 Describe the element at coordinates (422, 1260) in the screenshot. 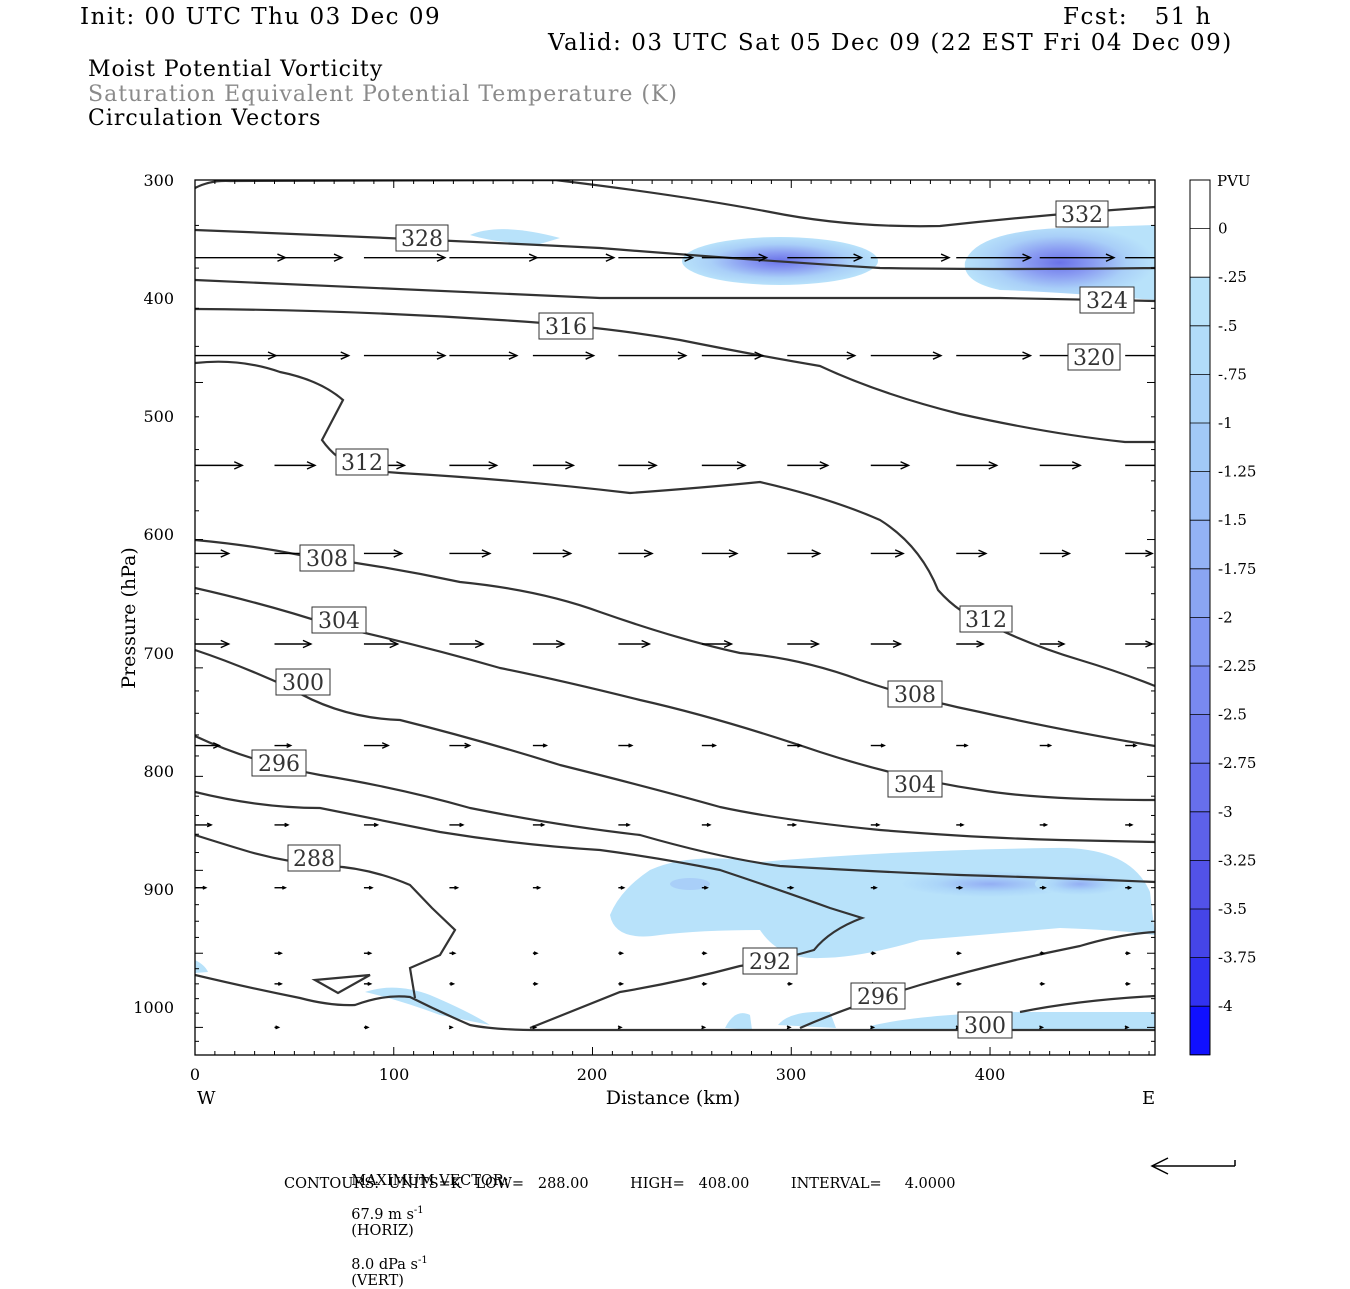

I see `max-vert-exp: -1` at that location.